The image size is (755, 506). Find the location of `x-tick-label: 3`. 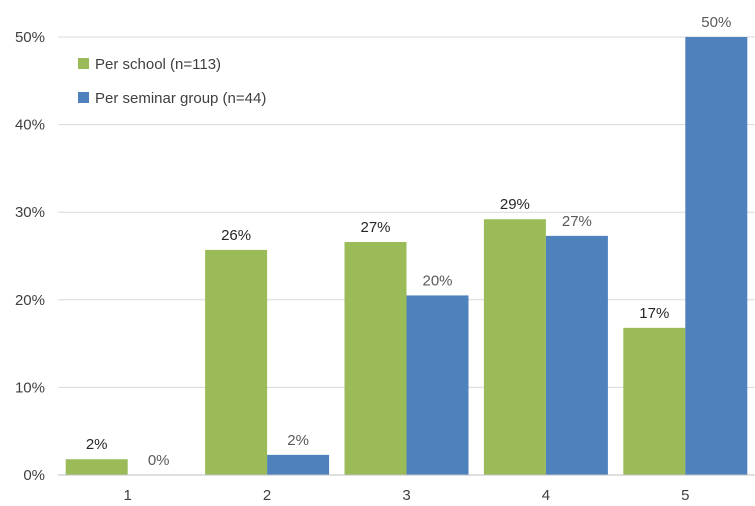

x-tick-label: 3 is located at coordinates (406, 495).